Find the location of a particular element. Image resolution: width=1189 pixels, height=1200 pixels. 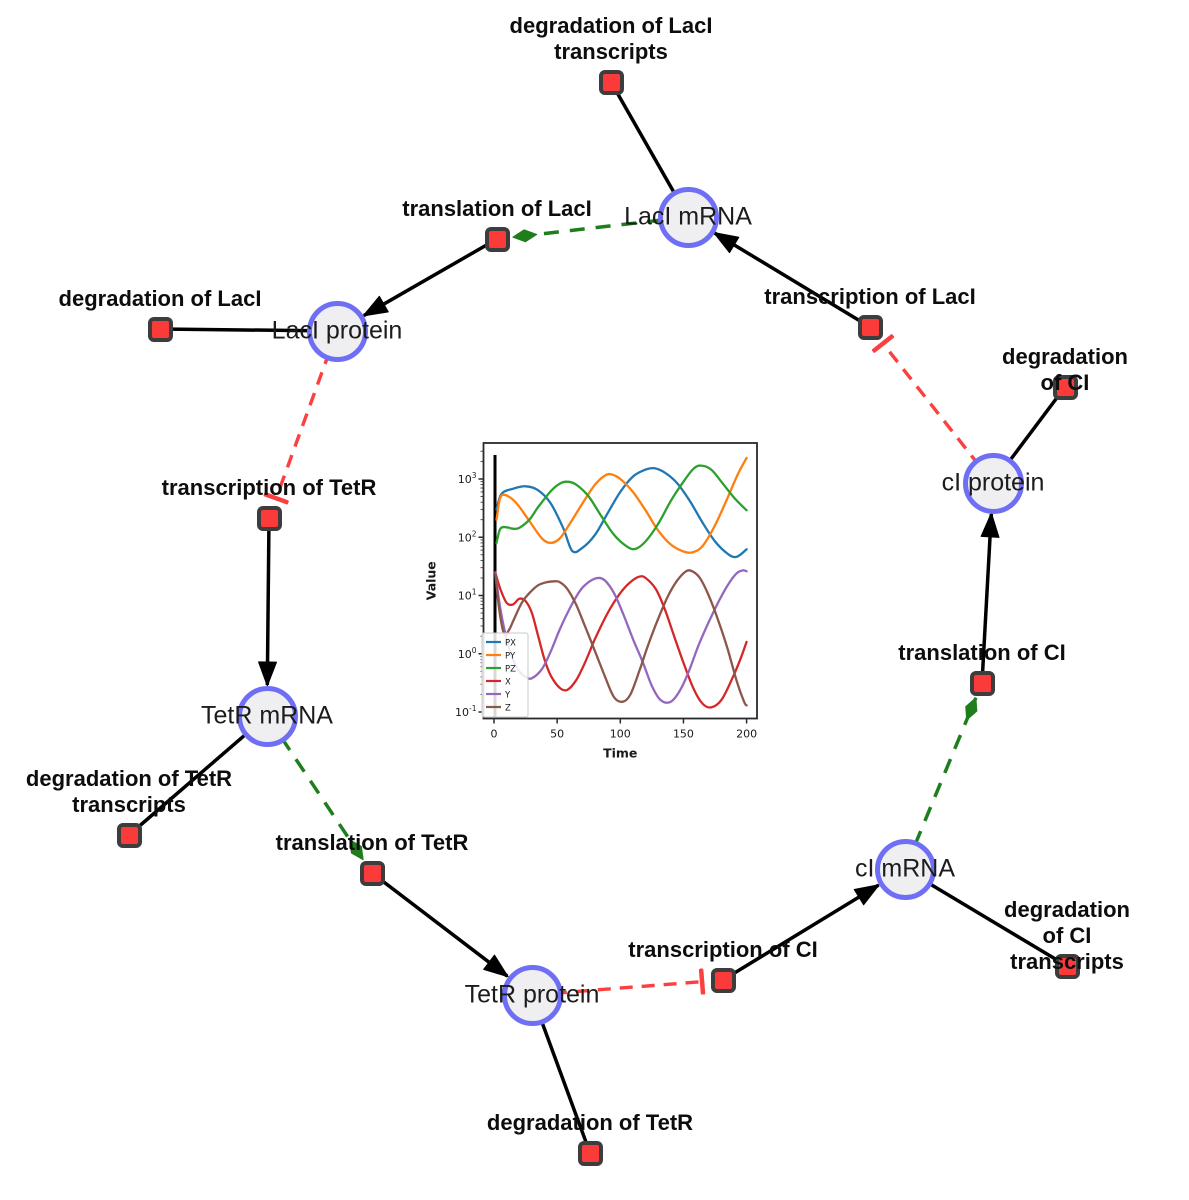

chart-plot-area is located at coordinates (620, 586).